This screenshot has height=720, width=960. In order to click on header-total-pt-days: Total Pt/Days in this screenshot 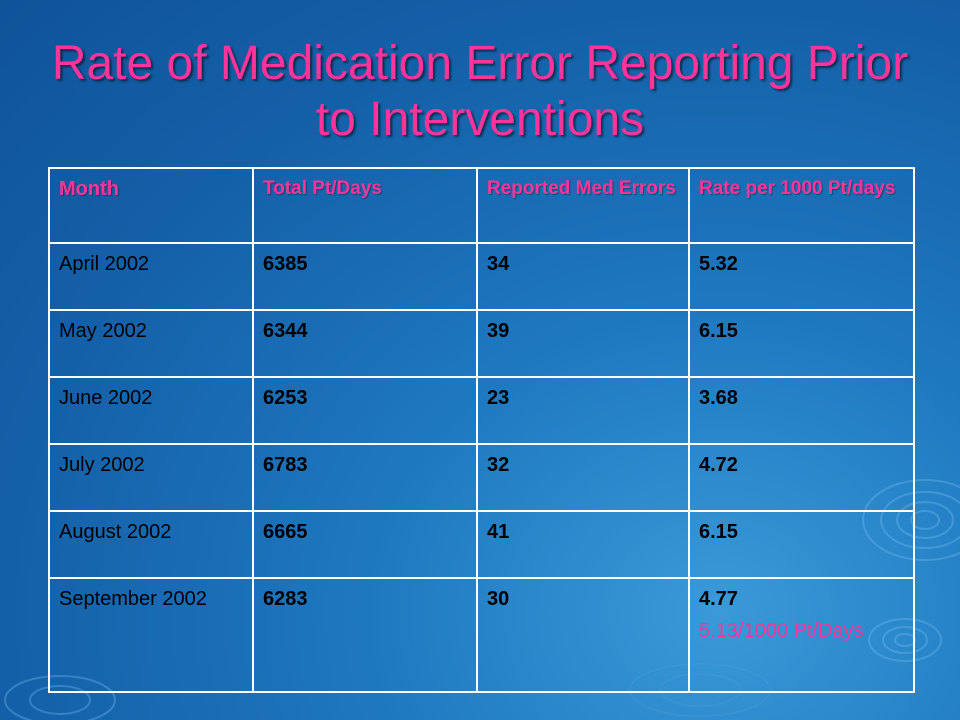, I will do `click(365, 205)`.